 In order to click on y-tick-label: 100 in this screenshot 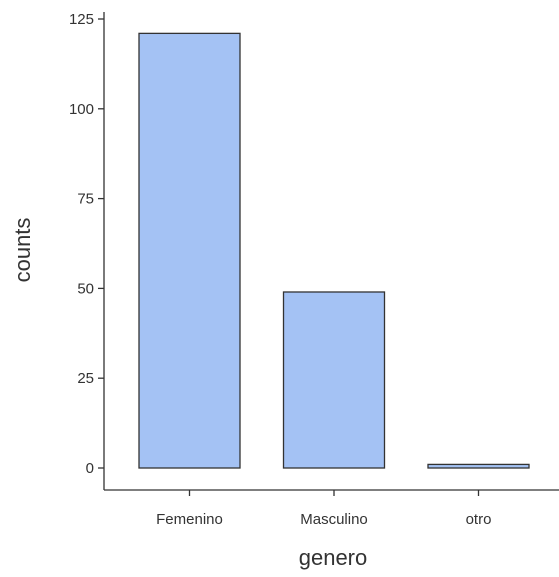, I will do `click(81, 109)`.